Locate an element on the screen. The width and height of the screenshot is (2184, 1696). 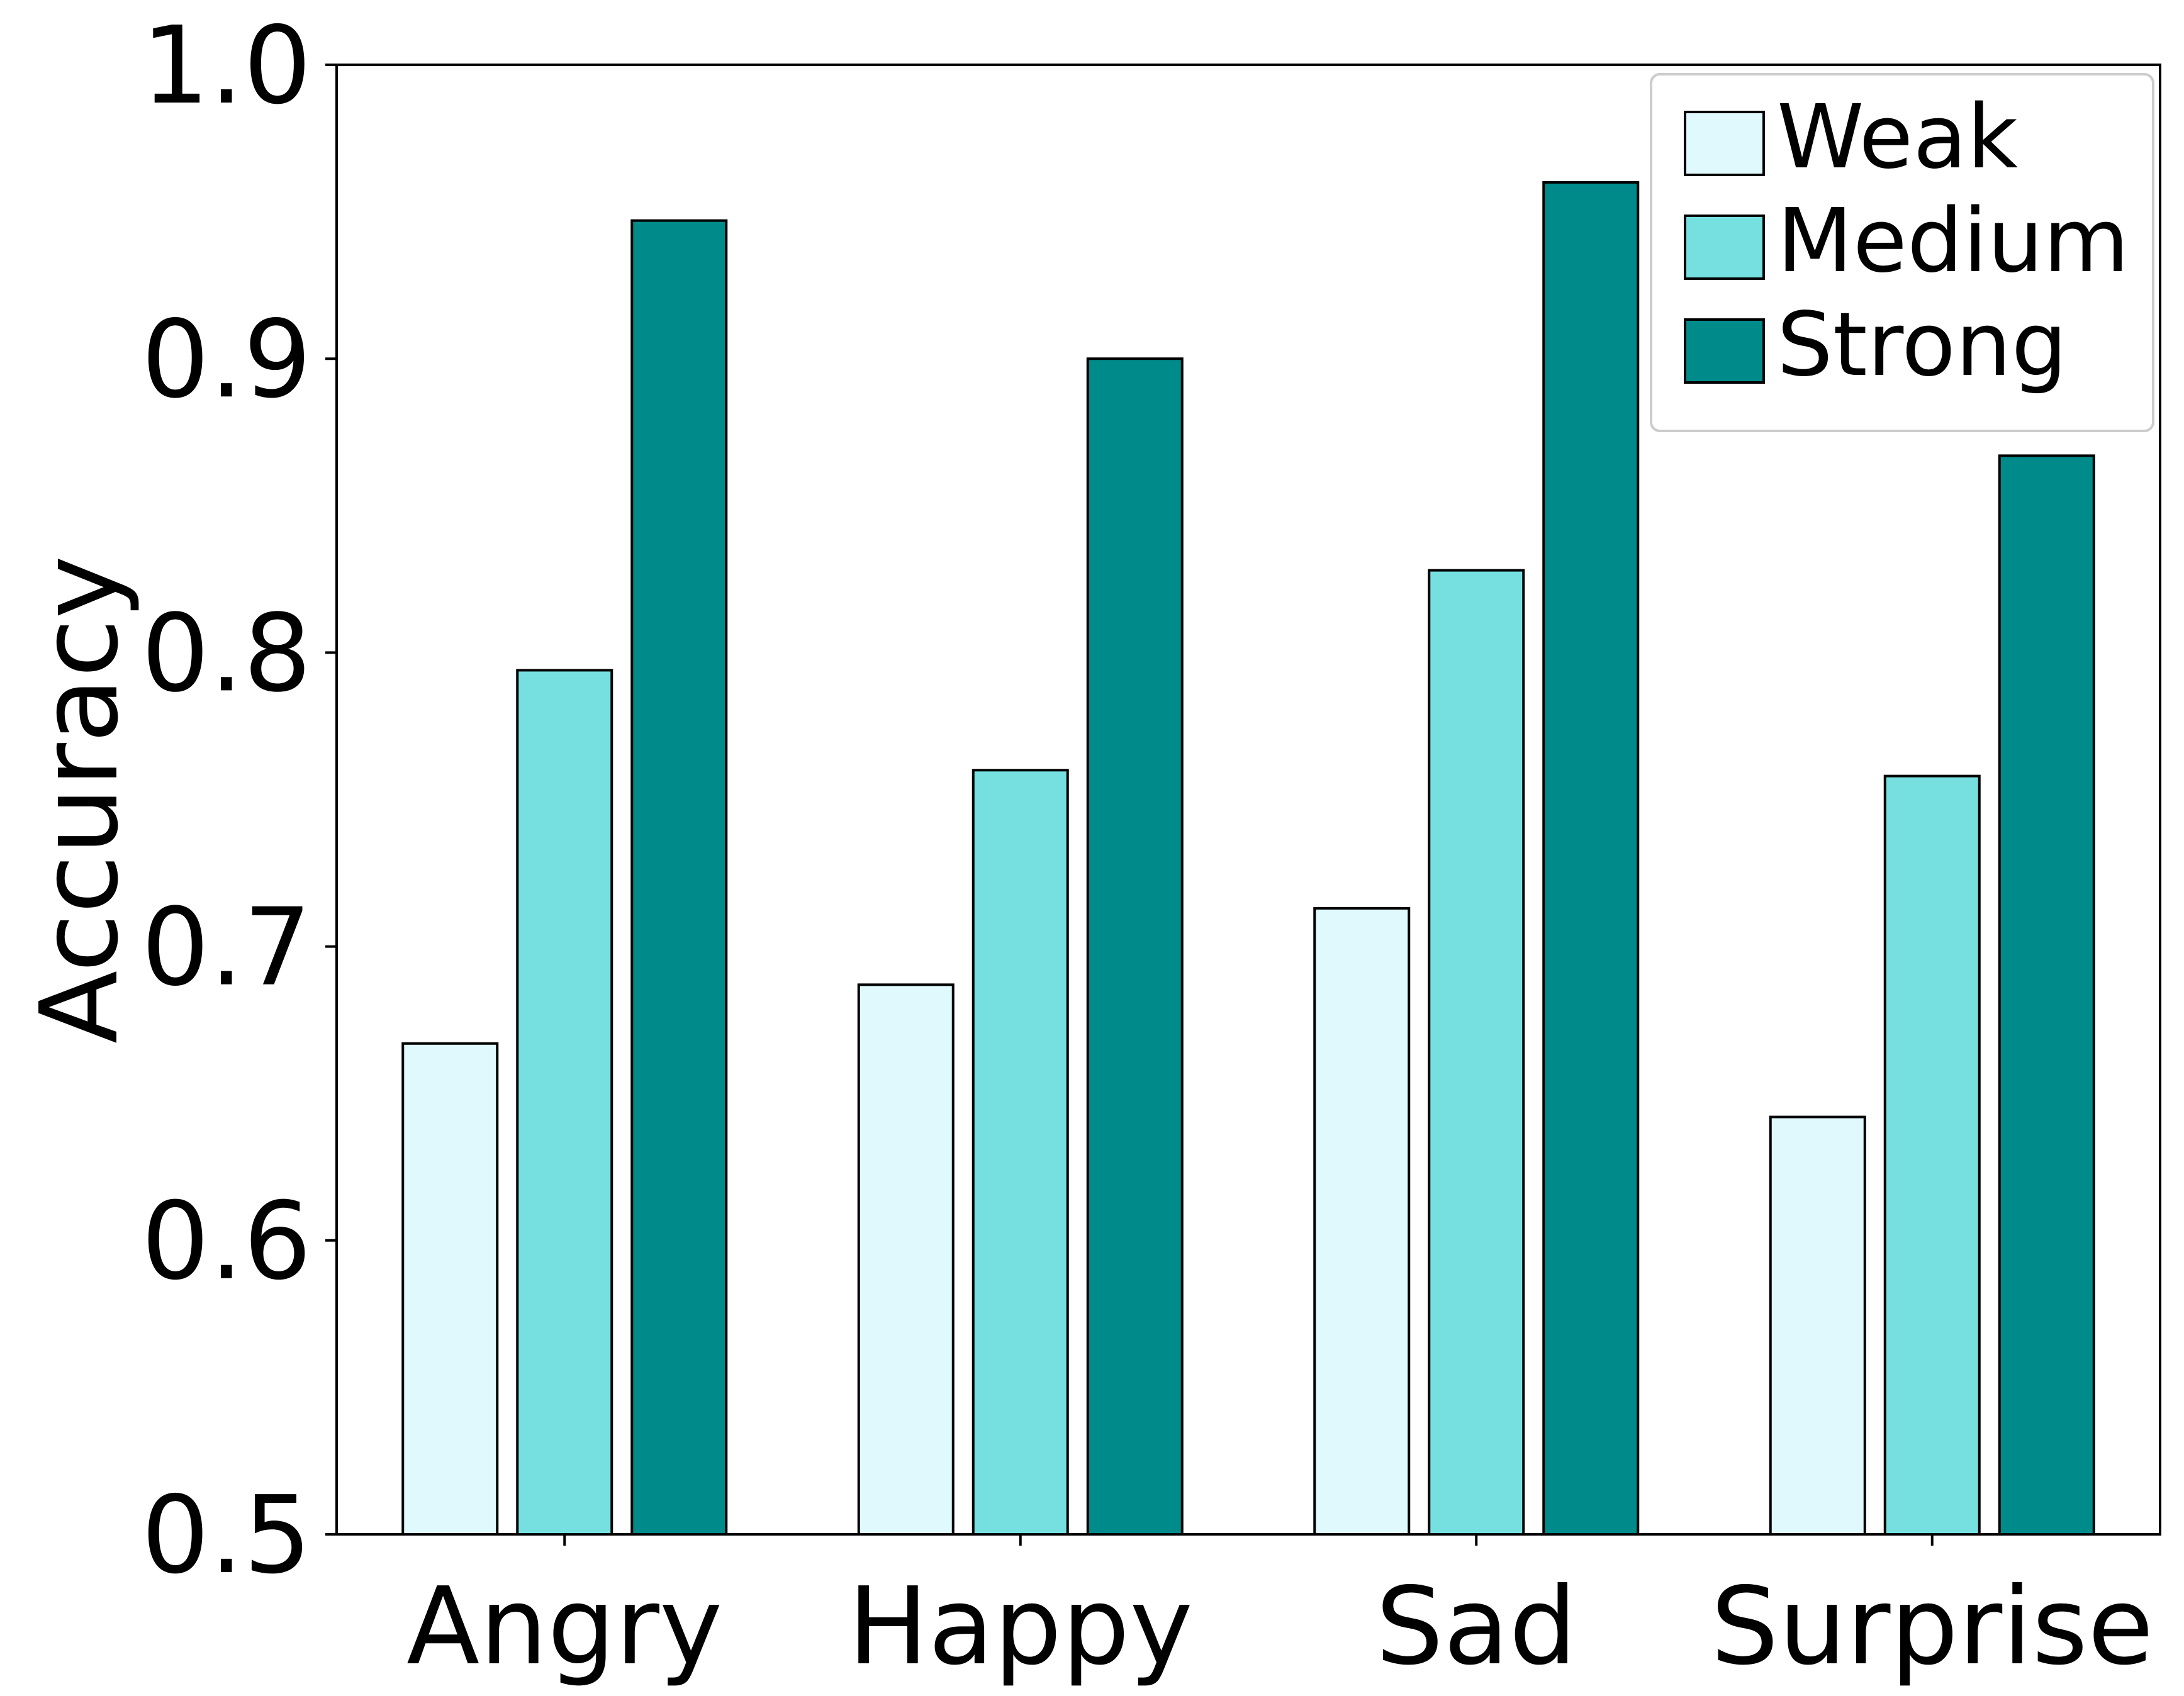
bar-weak-sad is located at coordinates (1362, 1221).